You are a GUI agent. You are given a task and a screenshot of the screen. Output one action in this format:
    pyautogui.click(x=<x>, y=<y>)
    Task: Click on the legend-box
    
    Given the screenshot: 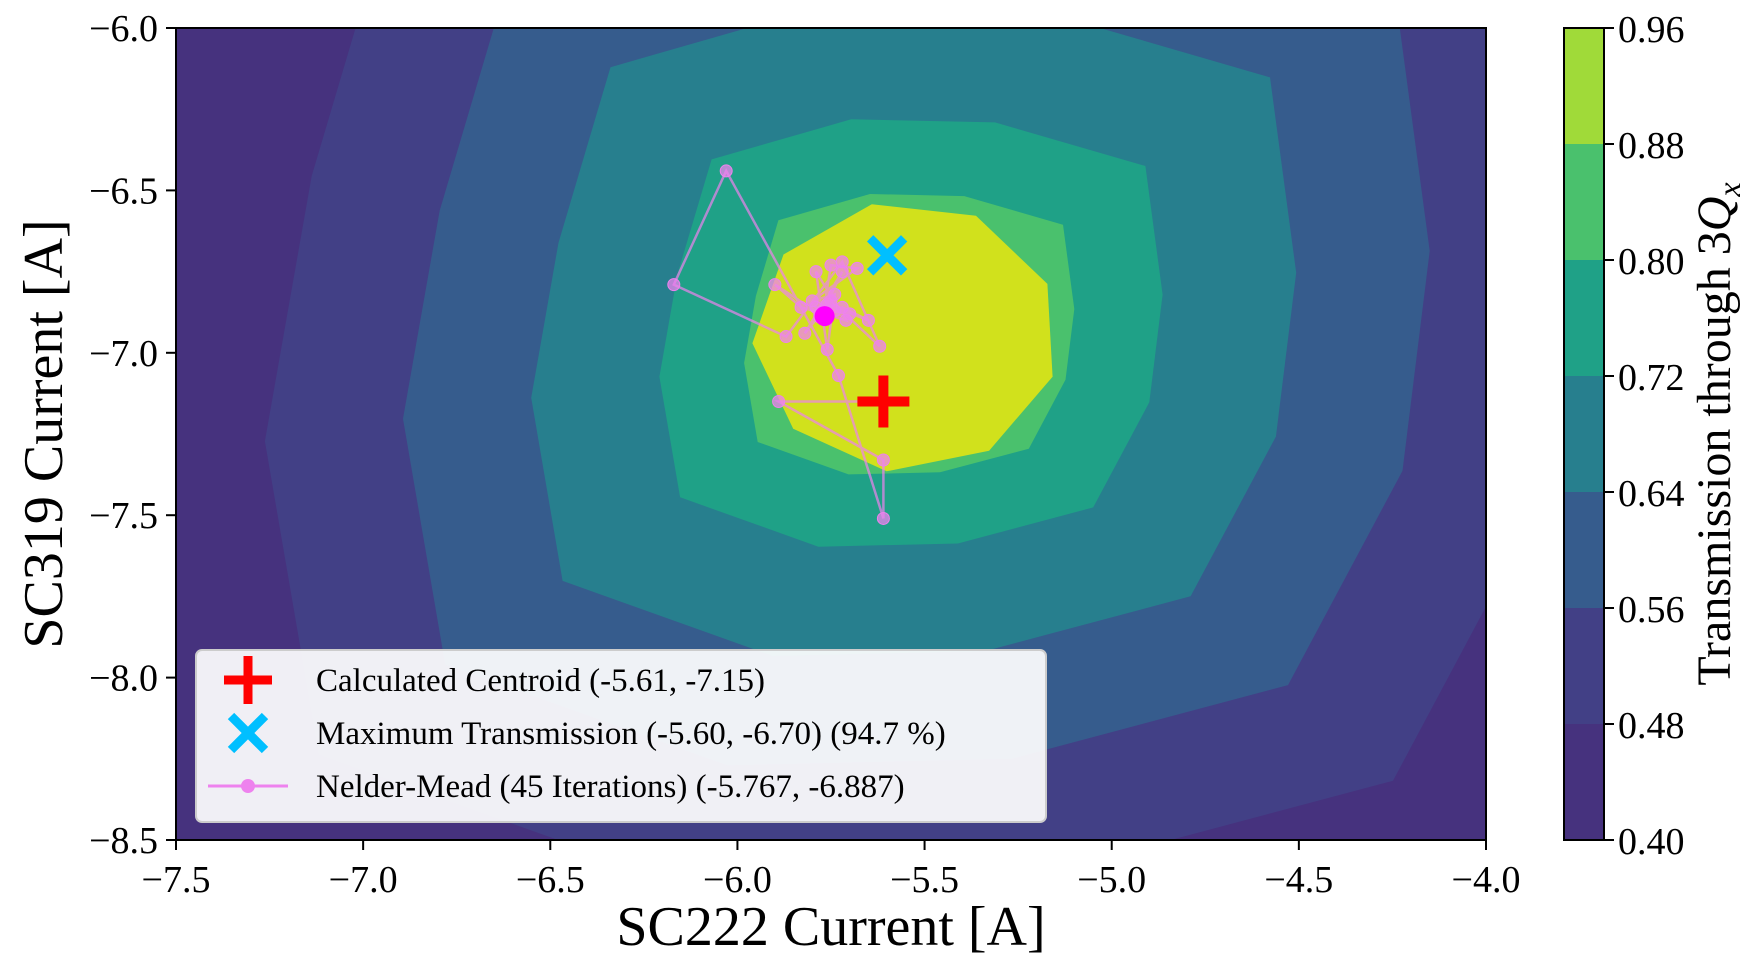 What is the action you would take?
    pyautogui.click(x=621, y=736)
    